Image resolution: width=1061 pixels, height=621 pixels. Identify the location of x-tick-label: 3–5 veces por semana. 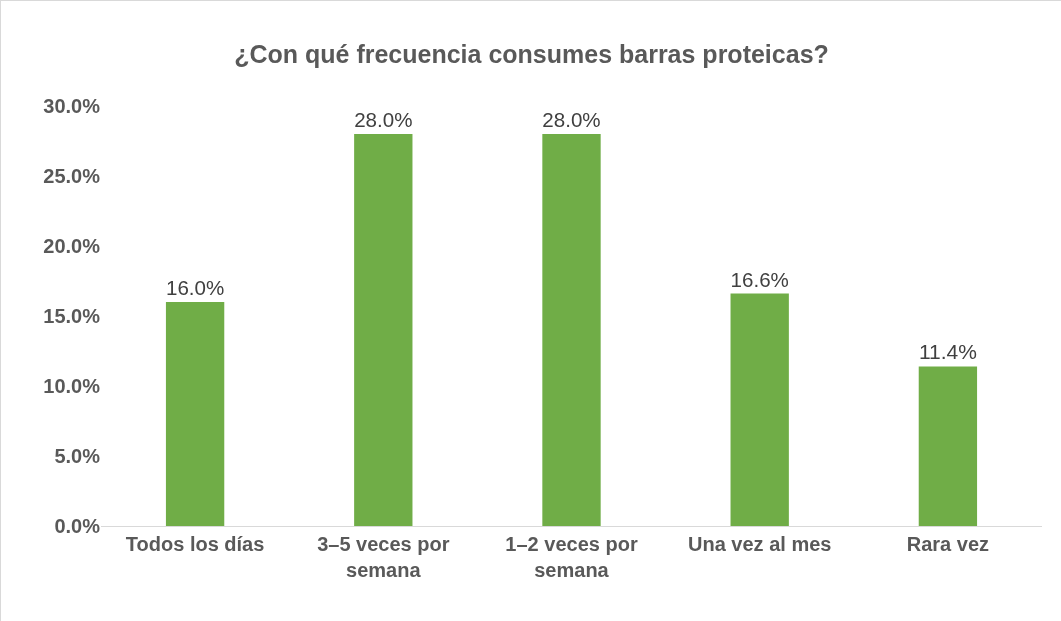
(383, 557).